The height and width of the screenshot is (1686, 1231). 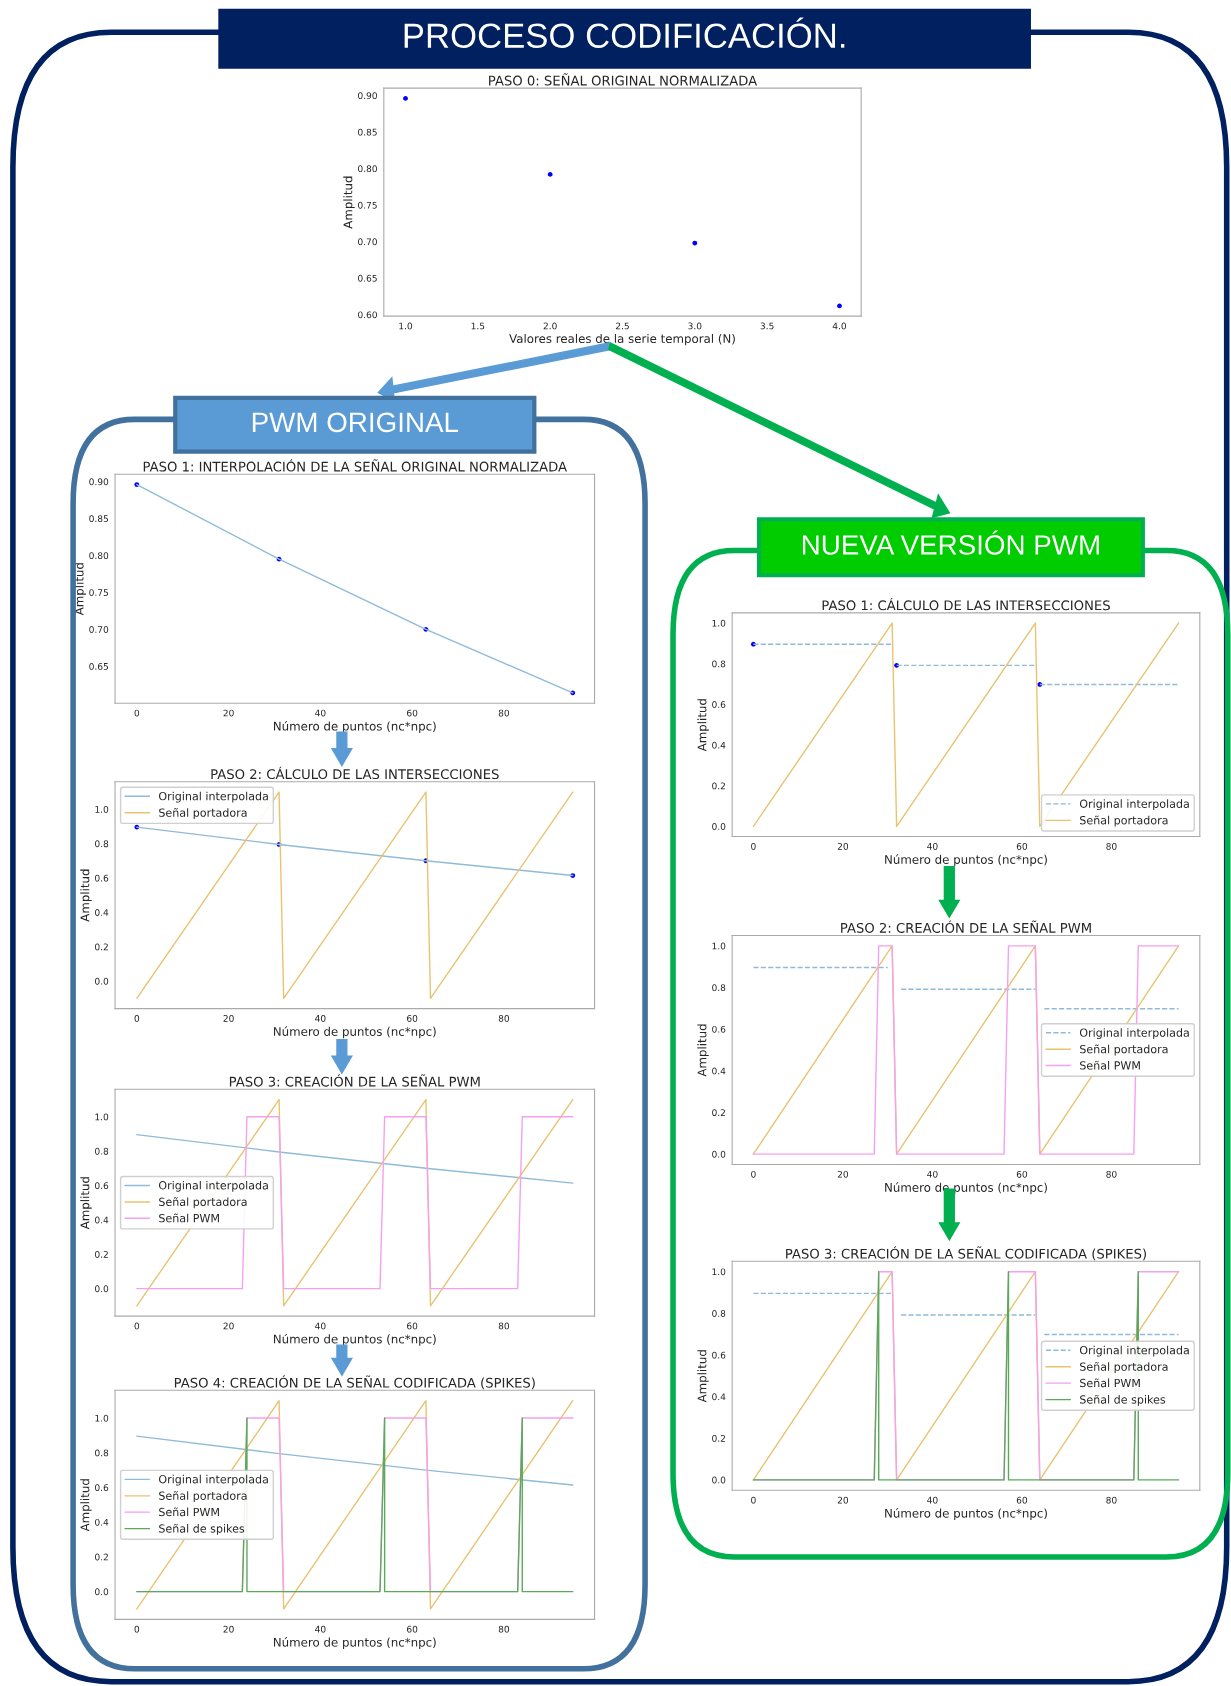 What do you see at coordinates (355, 773) in the screenshot?
I see `chart-title: PASO 2: CÁLCULO DE LAS INTERSECCIONES` at bounding box center [355, 773].